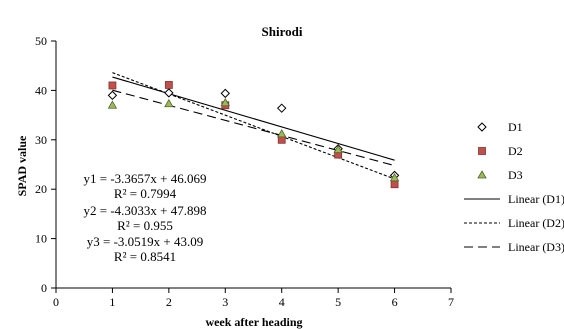 Image resolution: width=564 pixels, height=329 pixels. What do you see at coordinates (482, 174) in the screenshot?
I see `legend-marker-d3` at bounding box center [482, 174].